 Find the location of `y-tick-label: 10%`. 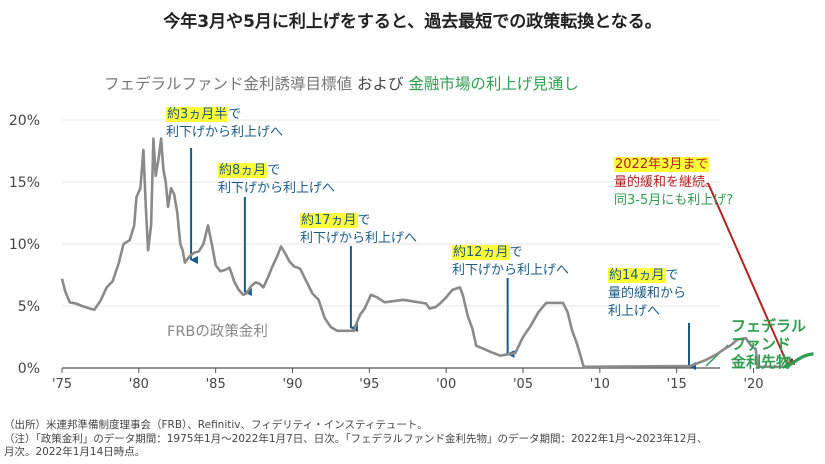

y-tick-label: 10% is located at coordinates (24, 245).